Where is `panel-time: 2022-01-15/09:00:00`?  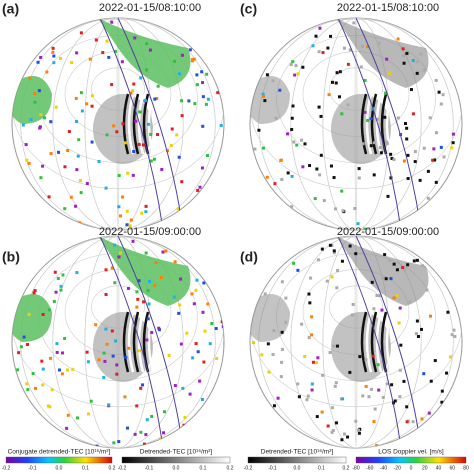 panel-time: 2022-01-15/09:00:00 is located at coordinates (388, 232).